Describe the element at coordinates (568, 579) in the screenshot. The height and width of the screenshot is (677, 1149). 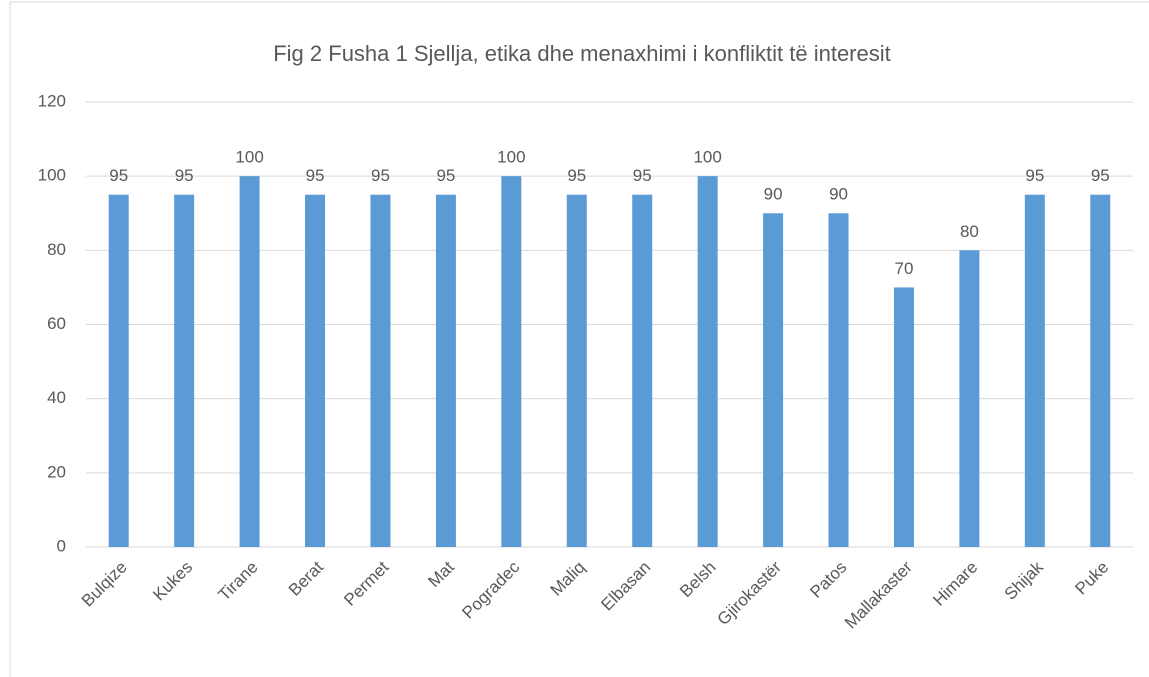
I see `x-tick-label: Maliq` at that location.